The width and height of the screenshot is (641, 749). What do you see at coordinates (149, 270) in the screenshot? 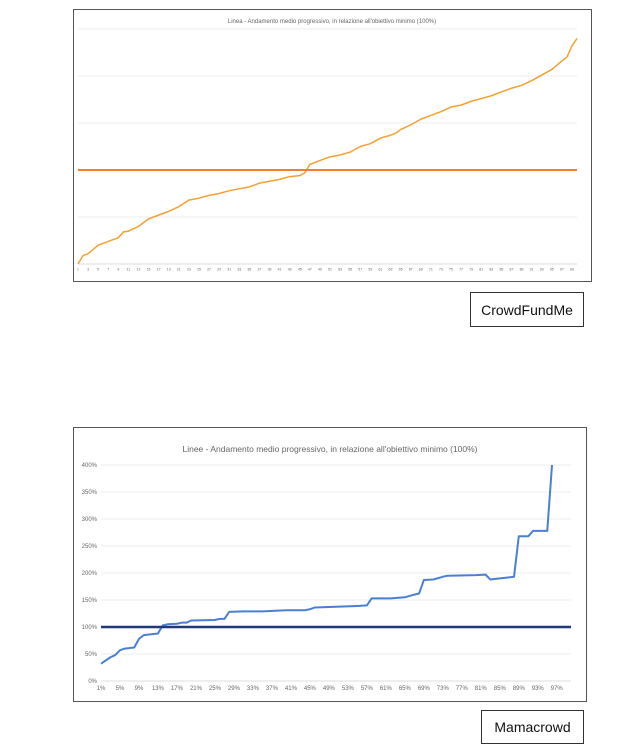
I see `x-tick-label: 15` at bounding box center [149, 270].